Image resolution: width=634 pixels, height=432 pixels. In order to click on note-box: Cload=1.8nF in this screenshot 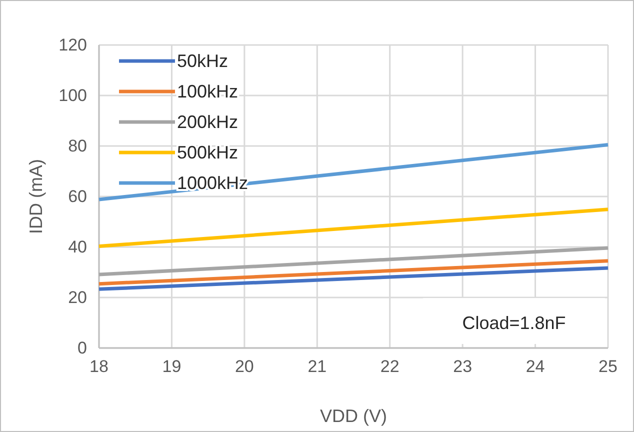, I will do `click(514, 321)`.